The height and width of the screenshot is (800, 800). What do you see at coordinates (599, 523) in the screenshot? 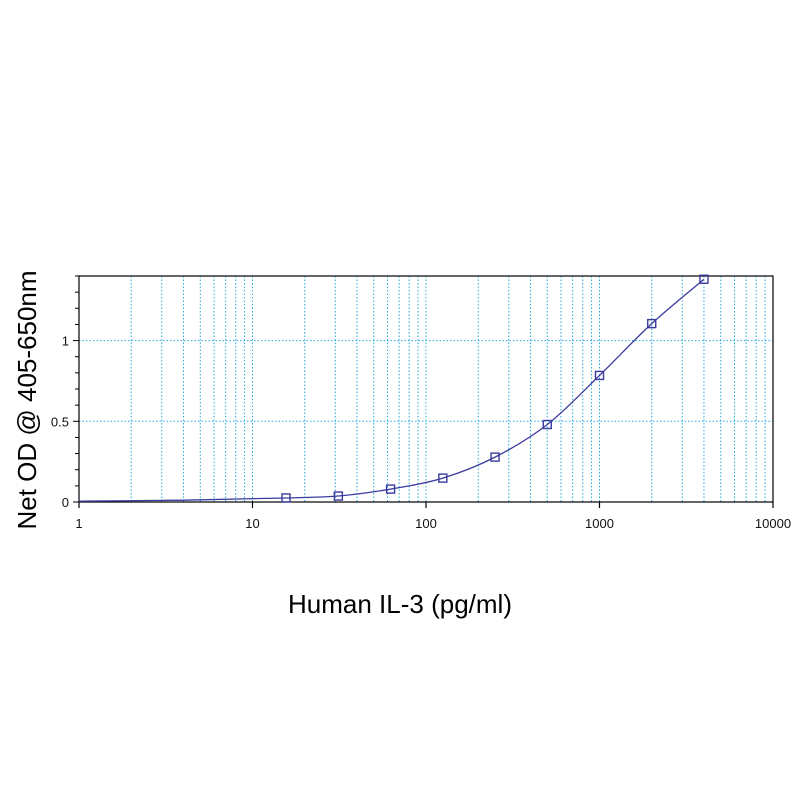
I see `x-tick-label: 1000` at bounding box center [599, 523].